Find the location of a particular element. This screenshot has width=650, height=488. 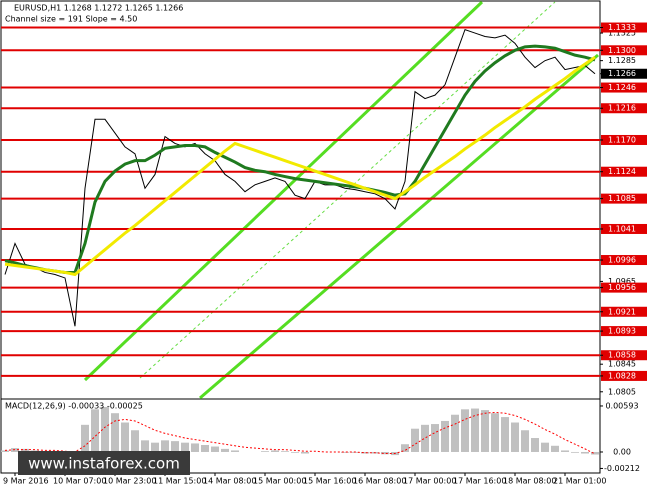

y-tick-label: 1.1041 is located at coordinates (622, 228).